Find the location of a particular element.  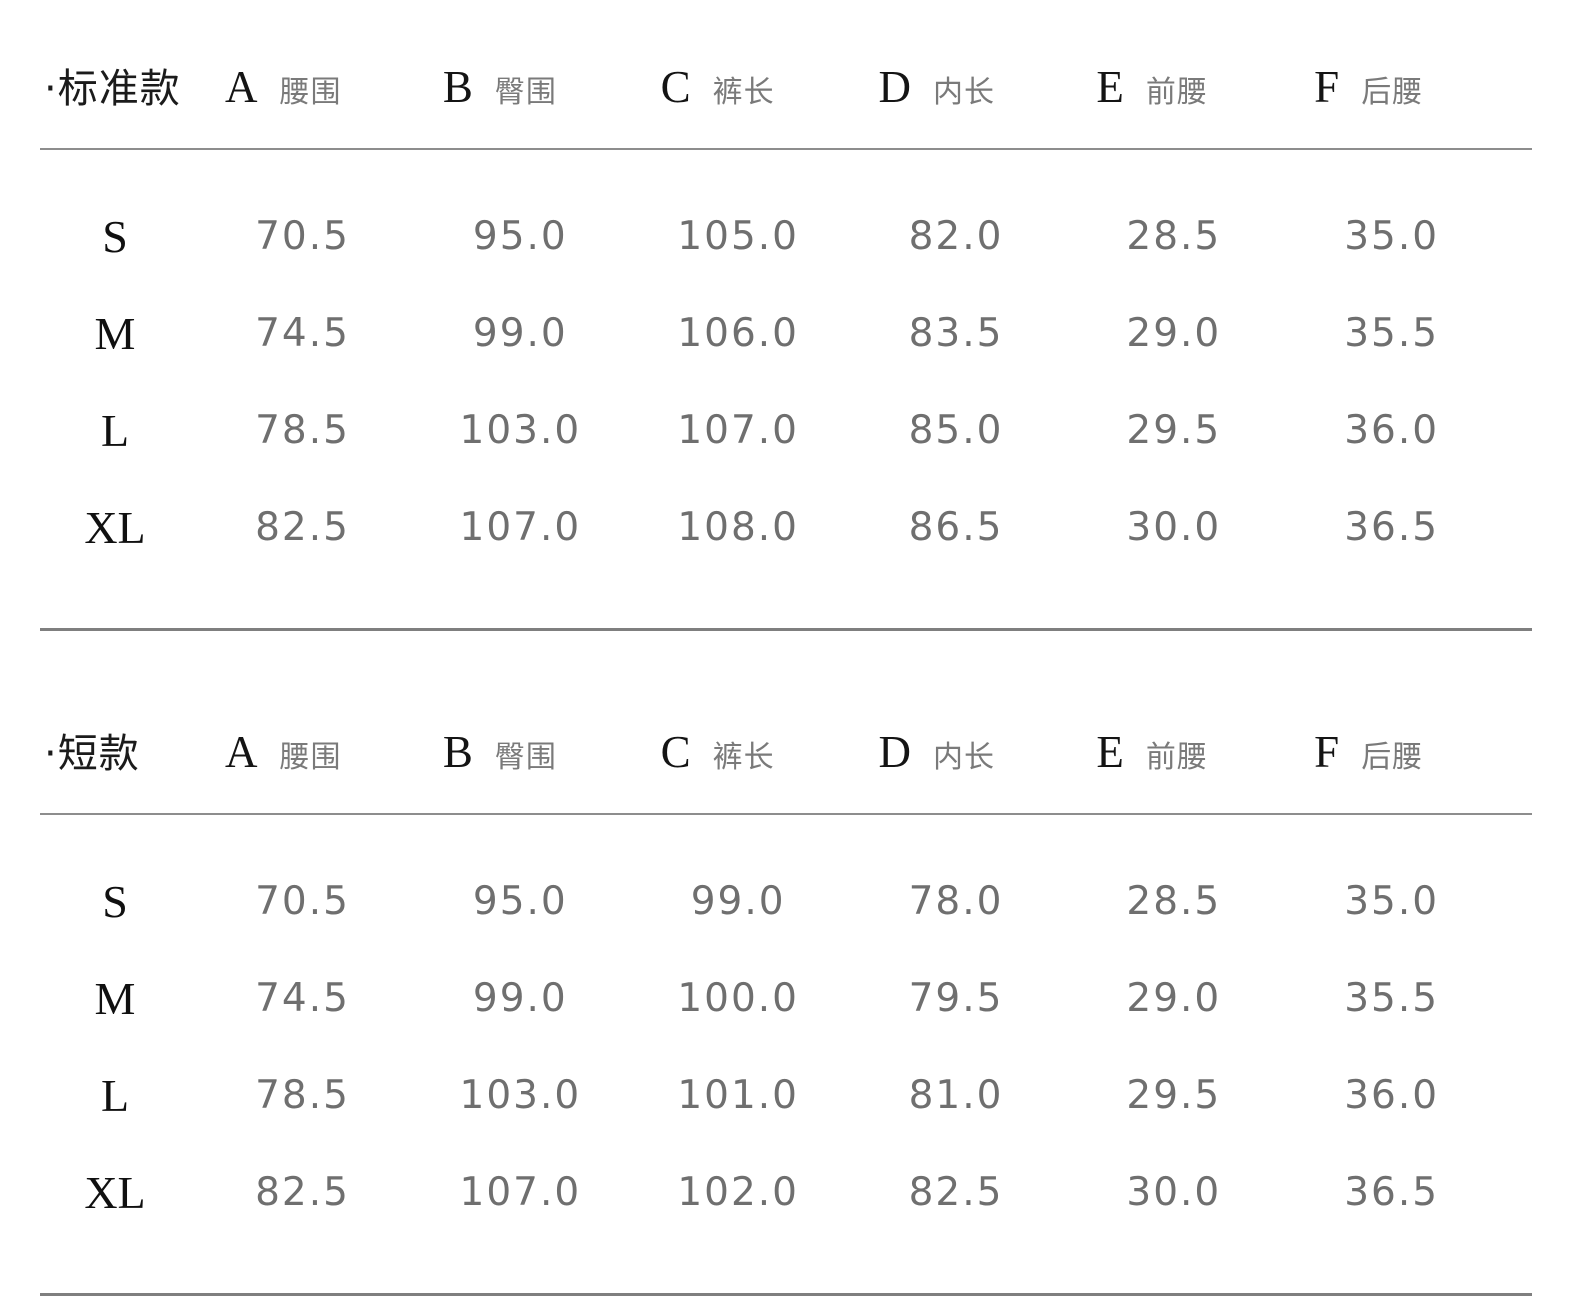

value-cell: 101.0 is located at coordinates (770, 1095).